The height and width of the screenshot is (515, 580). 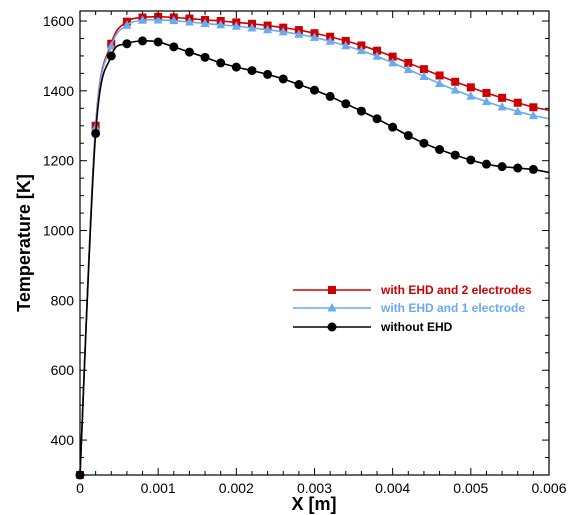 I want to click on y-axis-label: Temperature [K], so click(x=24, y=243).